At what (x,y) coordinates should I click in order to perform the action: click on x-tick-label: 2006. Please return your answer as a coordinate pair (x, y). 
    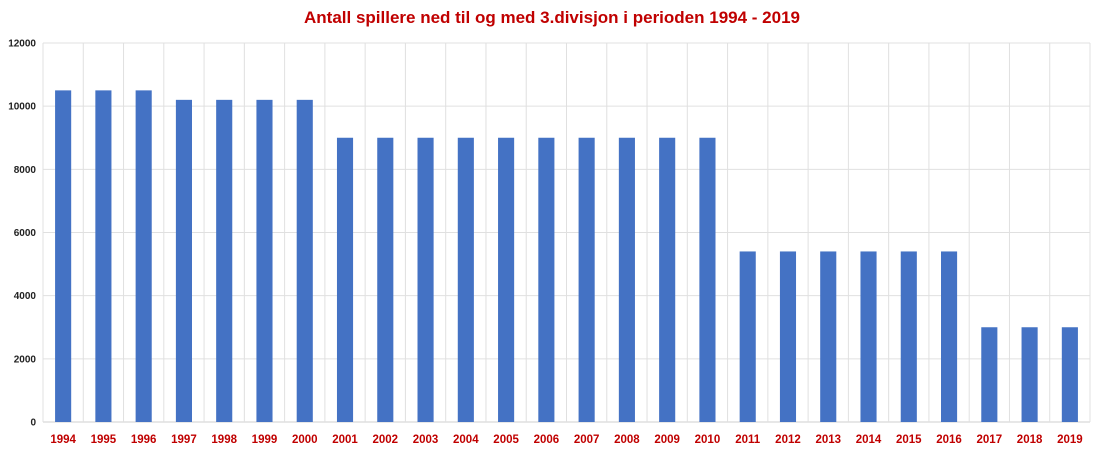
    Looking at the image, I should click on (547, 440).